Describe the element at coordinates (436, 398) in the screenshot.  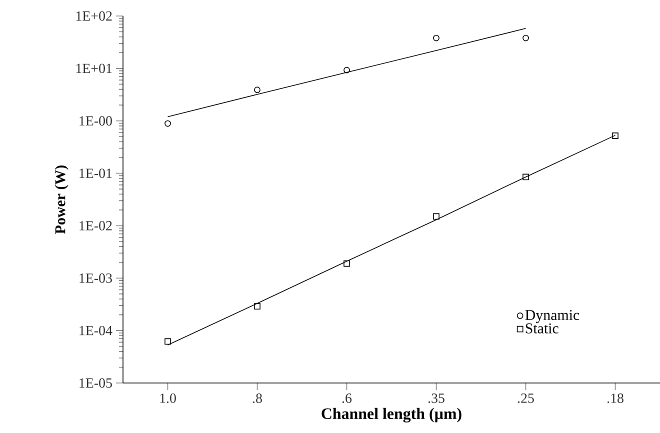
I see `x-tick-label: .35` at that location.